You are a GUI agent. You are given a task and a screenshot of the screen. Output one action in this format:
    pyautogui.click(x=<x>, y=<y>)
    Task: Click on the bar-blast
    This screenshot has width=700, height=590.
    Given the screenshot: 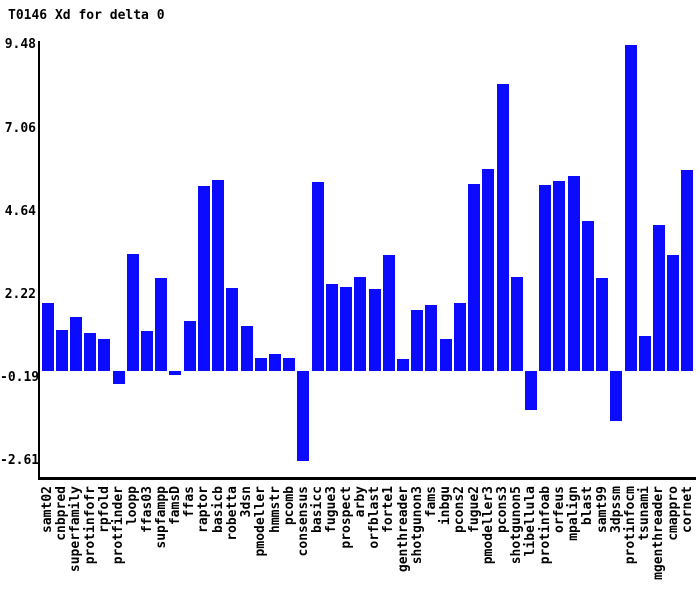 What is the action you would take?
    pyautogui.click(x=587, y=296)
    